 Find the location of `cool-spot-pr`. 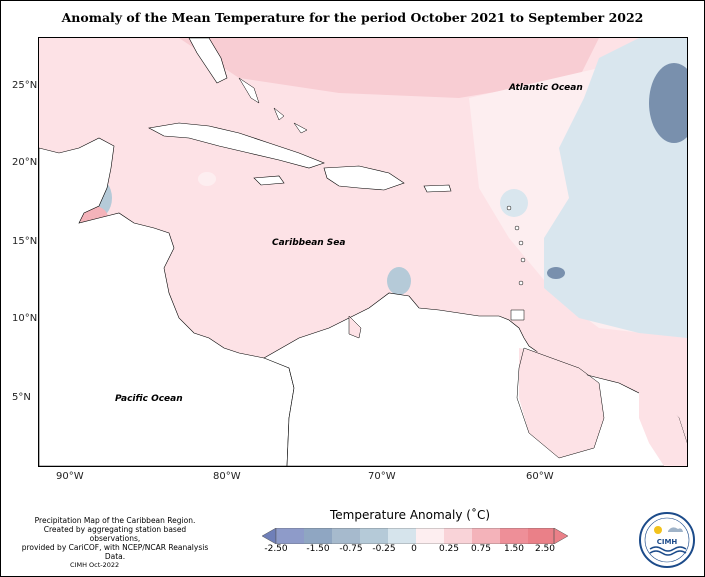

cool-spot-pr is located at coordinates (514, 203).